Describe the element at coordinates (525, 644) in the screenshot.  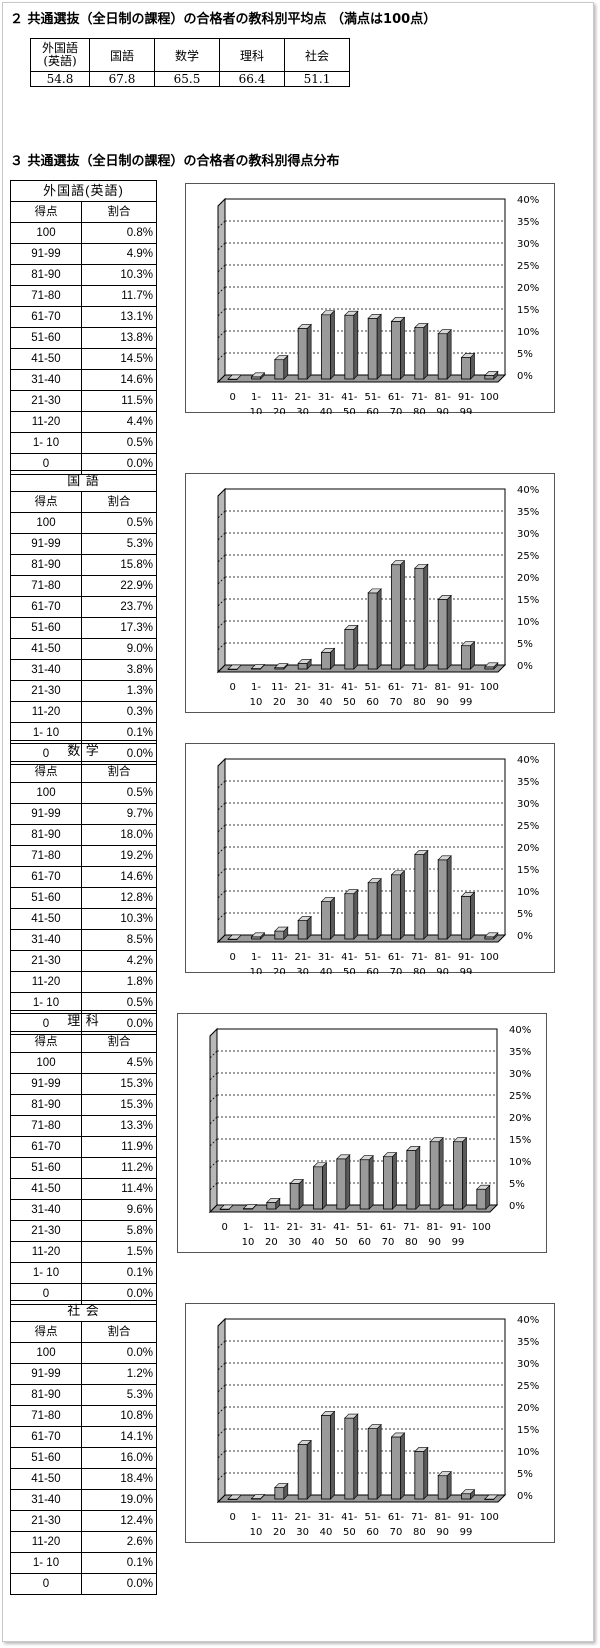
I see `y-tick-label: 5%` at that location.